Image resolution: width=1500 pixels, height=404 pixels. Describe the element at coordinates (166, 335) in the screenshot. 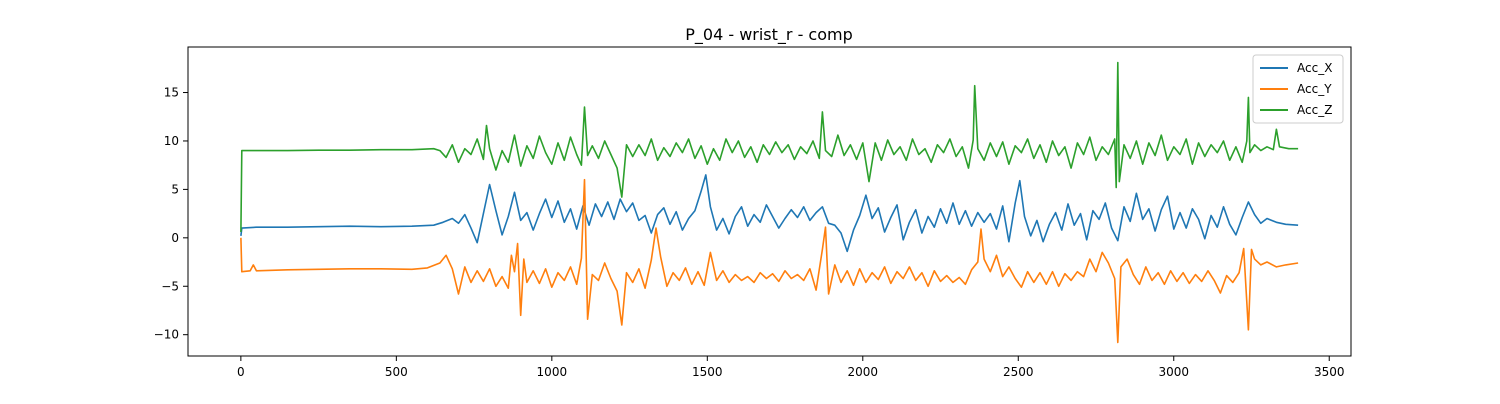

I see `y-tick-label: −10` at that location.